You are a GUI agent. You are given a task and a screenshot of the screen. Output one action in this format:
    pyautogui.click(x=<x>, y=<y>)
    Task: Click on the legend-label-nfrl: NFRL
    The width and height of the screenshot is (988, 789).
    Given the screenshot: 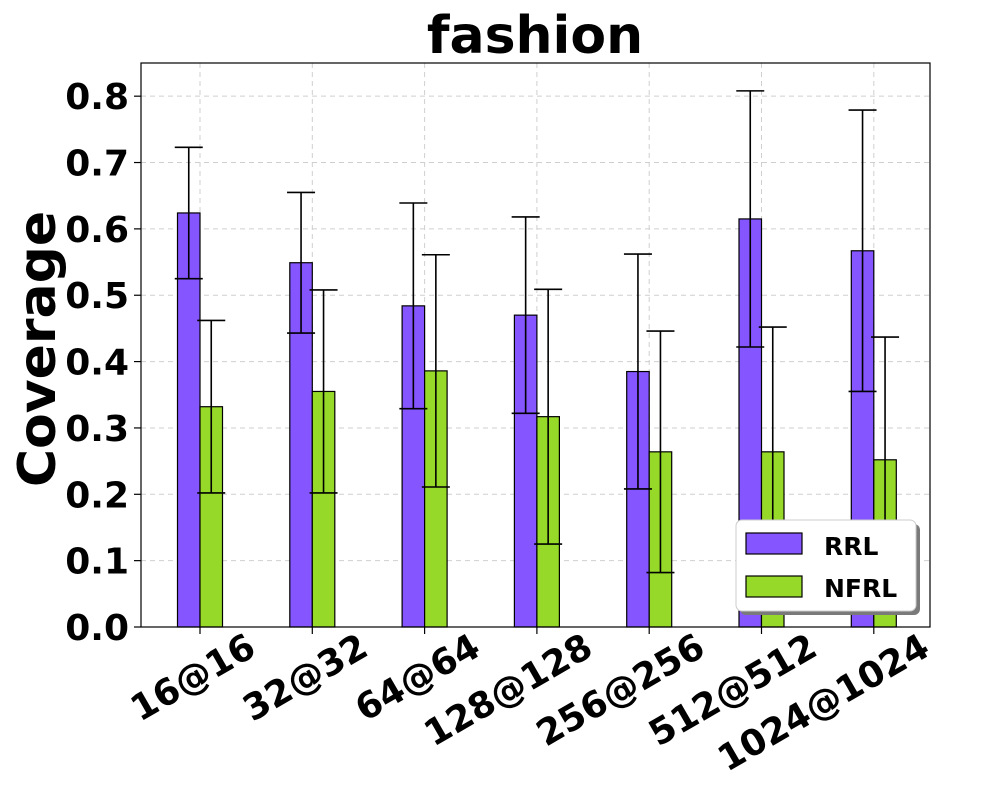 What is the action you would take?
    pyautogui.click(x=860, y=588)
    